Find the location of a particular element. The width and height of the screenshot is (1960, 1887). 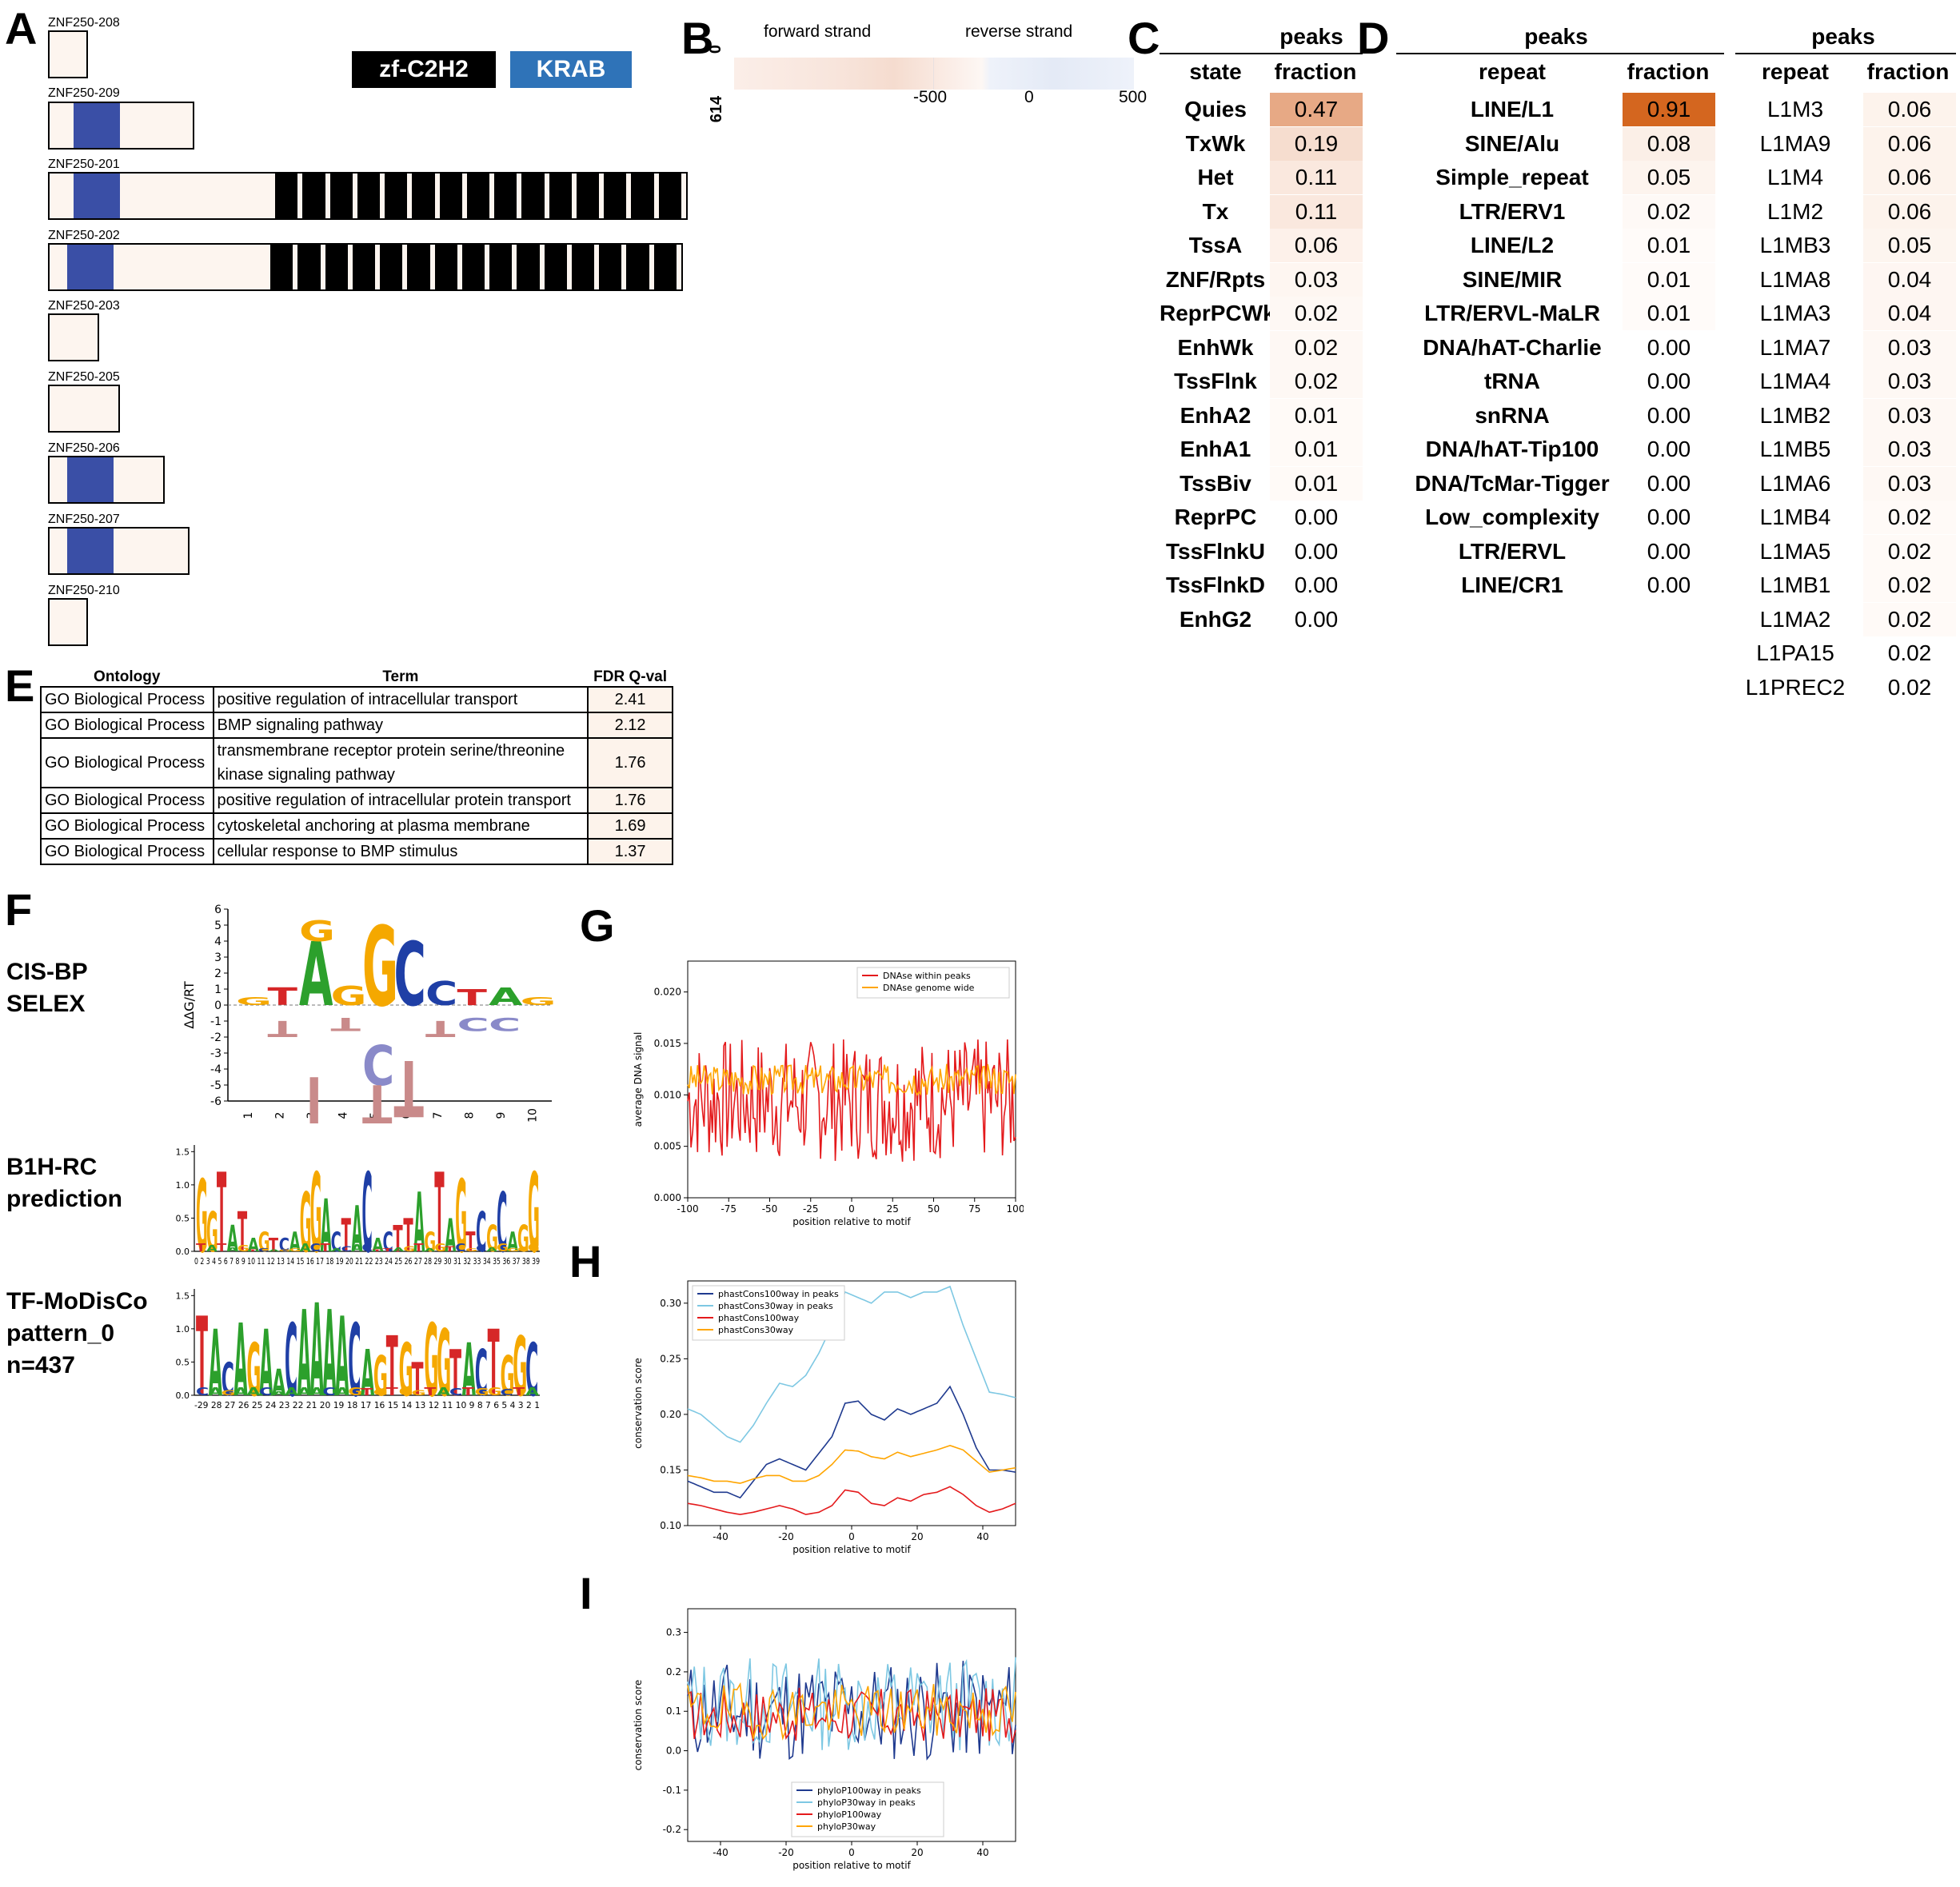

legend-entry: phyloP100way in peaks is located at coordinates (869, 1790).